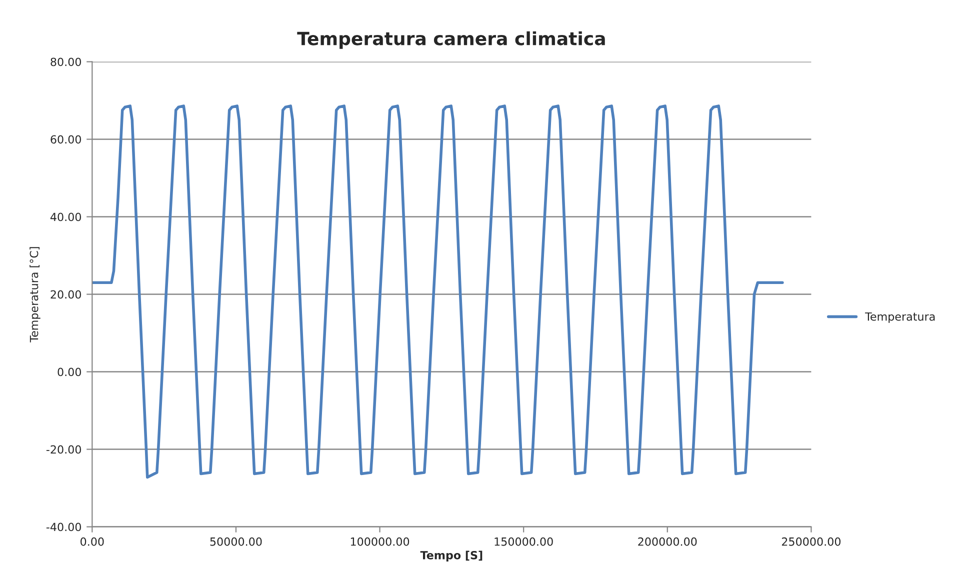  Describe the element at coordinates (523, 541) in the screenshot. I see `x-tick-label: 150000.00` at that location.